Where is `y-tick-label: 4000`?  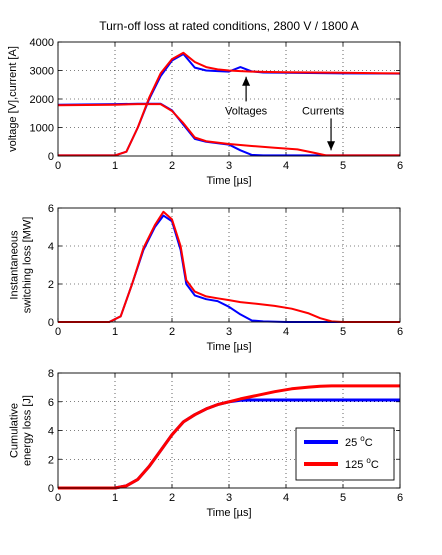
y-tick-label: 4000 is located at coordinates (42, 43).